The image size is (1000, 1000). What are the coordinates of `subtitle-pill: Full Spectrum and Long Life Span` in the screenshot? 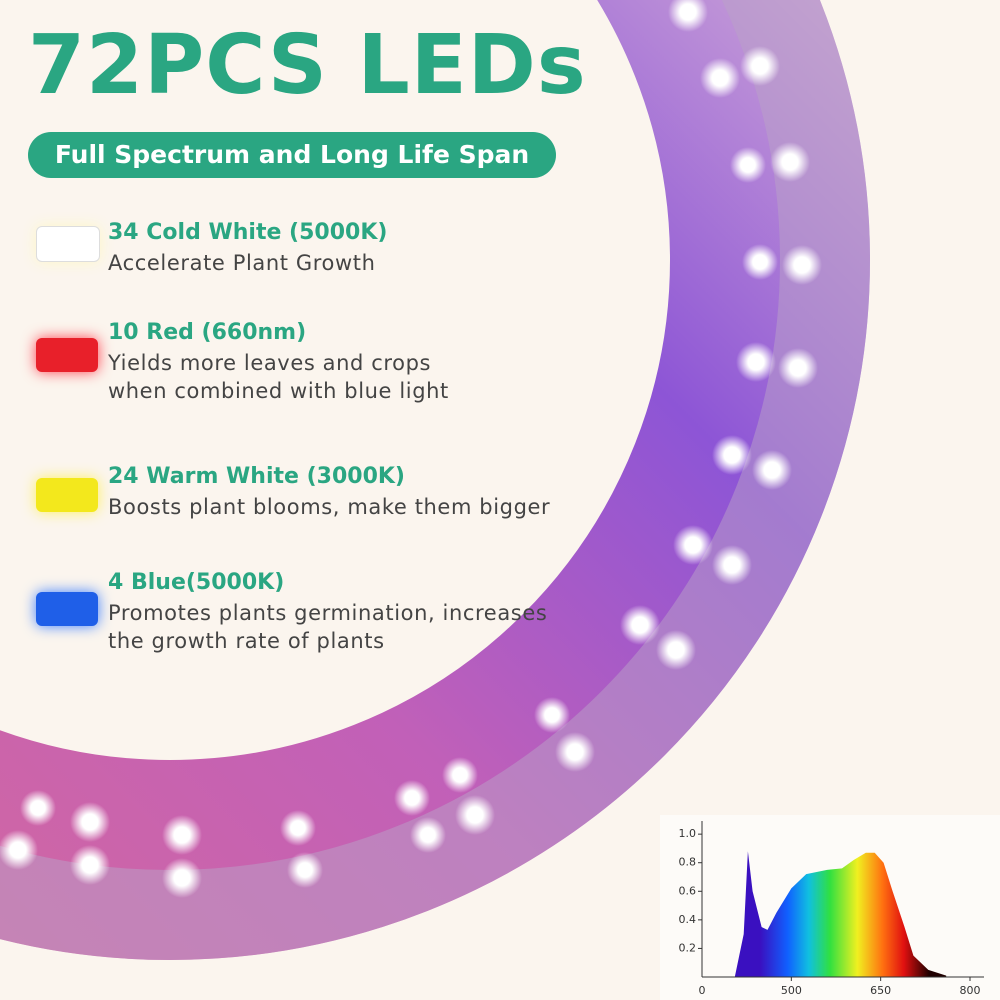 It's located at (292, 155).